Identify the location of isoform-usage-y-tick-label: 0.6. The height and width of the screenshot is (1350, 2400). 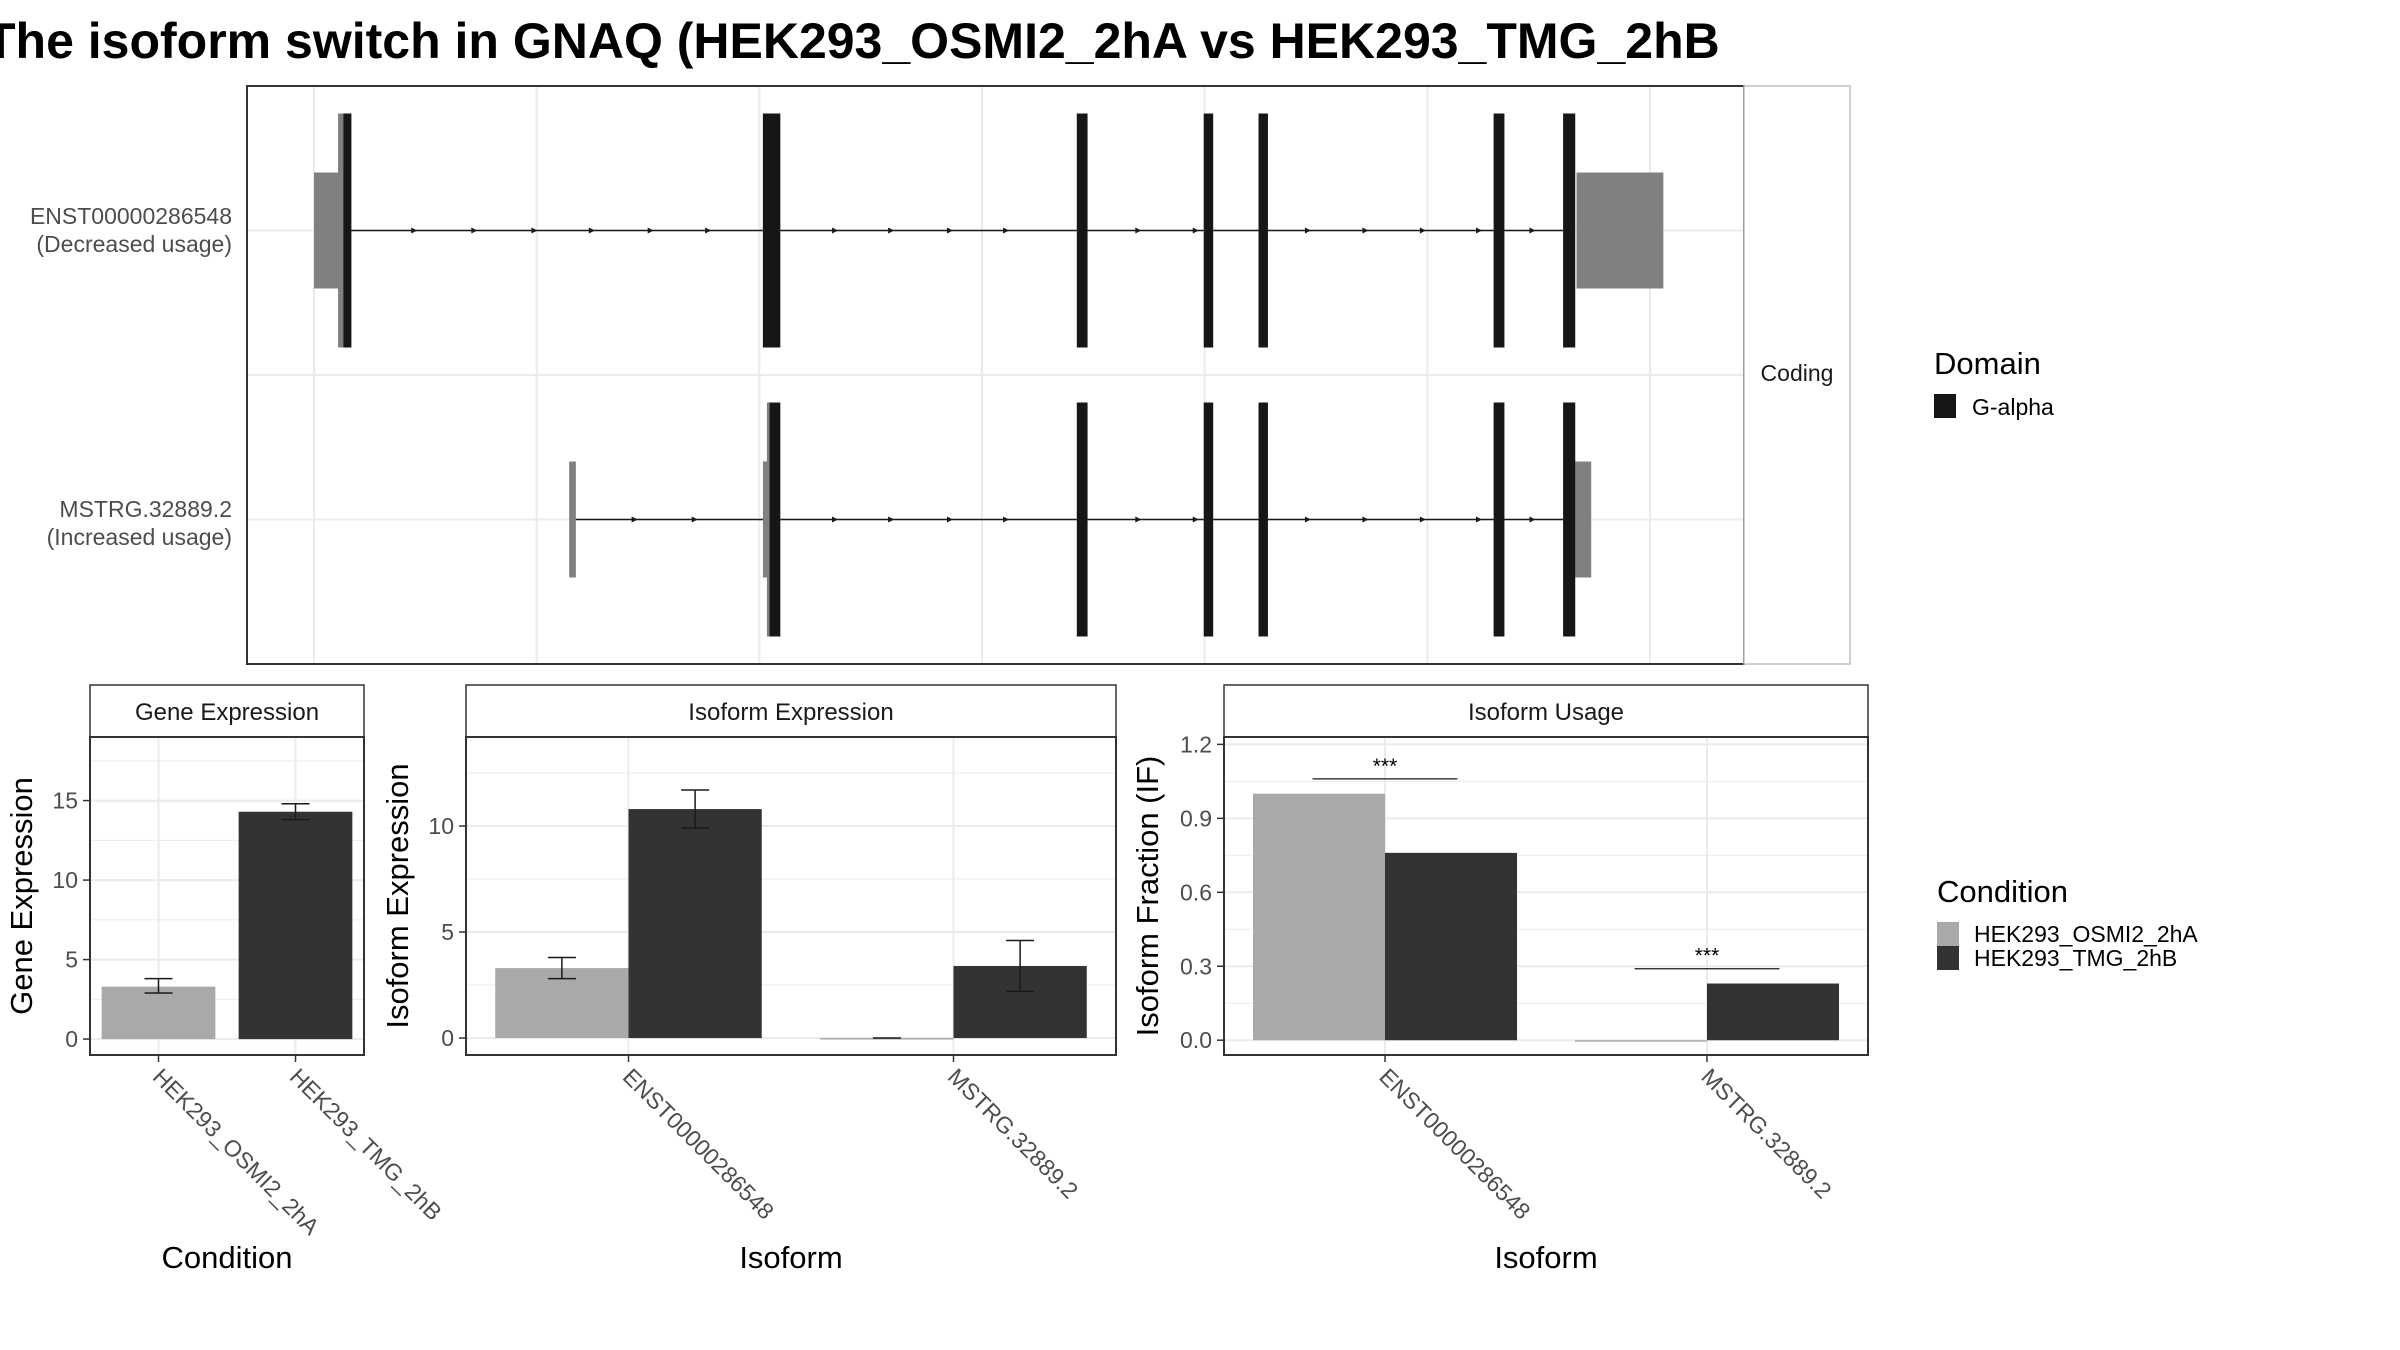
(1196, 892).